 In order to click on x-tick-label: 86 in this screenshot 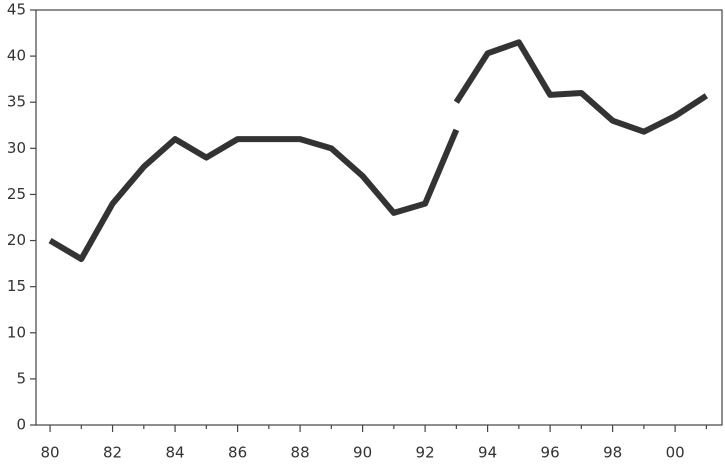, I will do `click(237, 453)`.